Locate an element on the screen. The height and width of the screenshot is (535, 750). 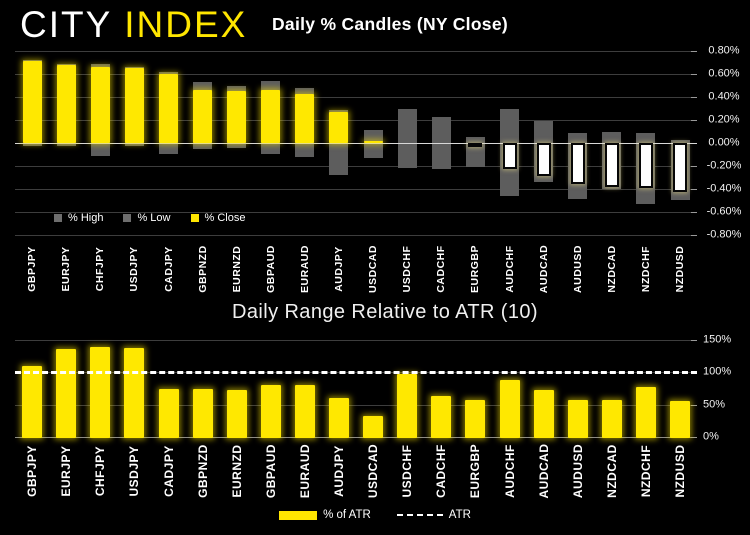
atr-reference-line is located at coordinates (356, 372).